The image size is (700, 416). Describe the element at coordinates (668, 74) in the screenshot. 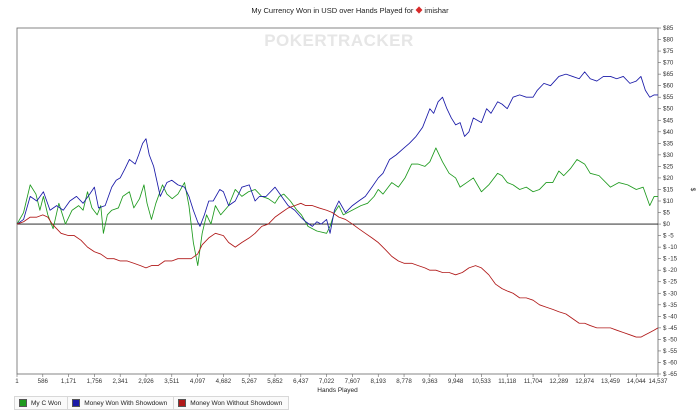

I see `y-tick-label: $65` at that location.